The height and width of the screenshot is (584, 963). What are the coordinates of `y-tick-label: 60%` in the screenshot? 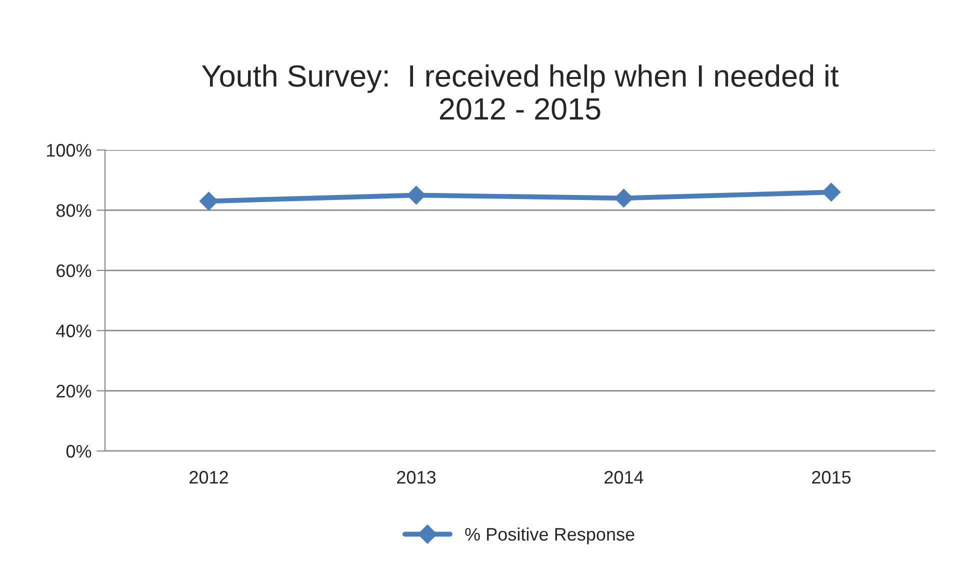 It's located at (74, 271).